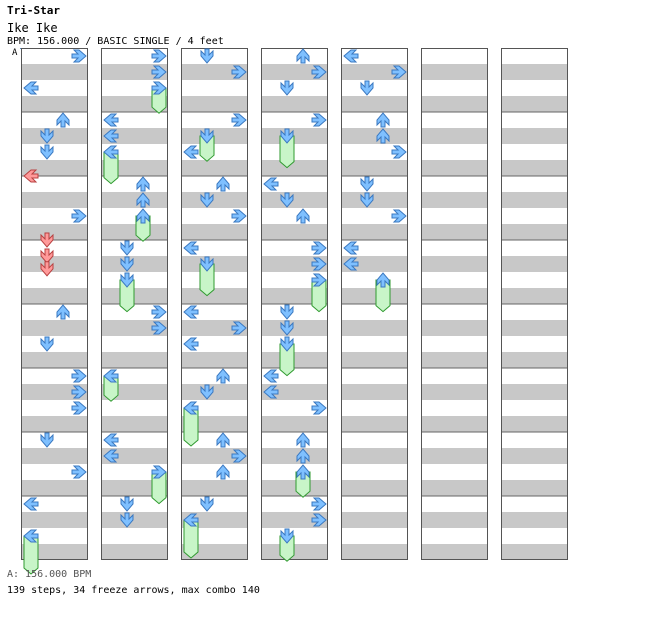 This screenshot has width=672, height=620. Describe the element at coordinates (15, 53) in the screenshot. I see `bpm-marker-label: A` at that location.